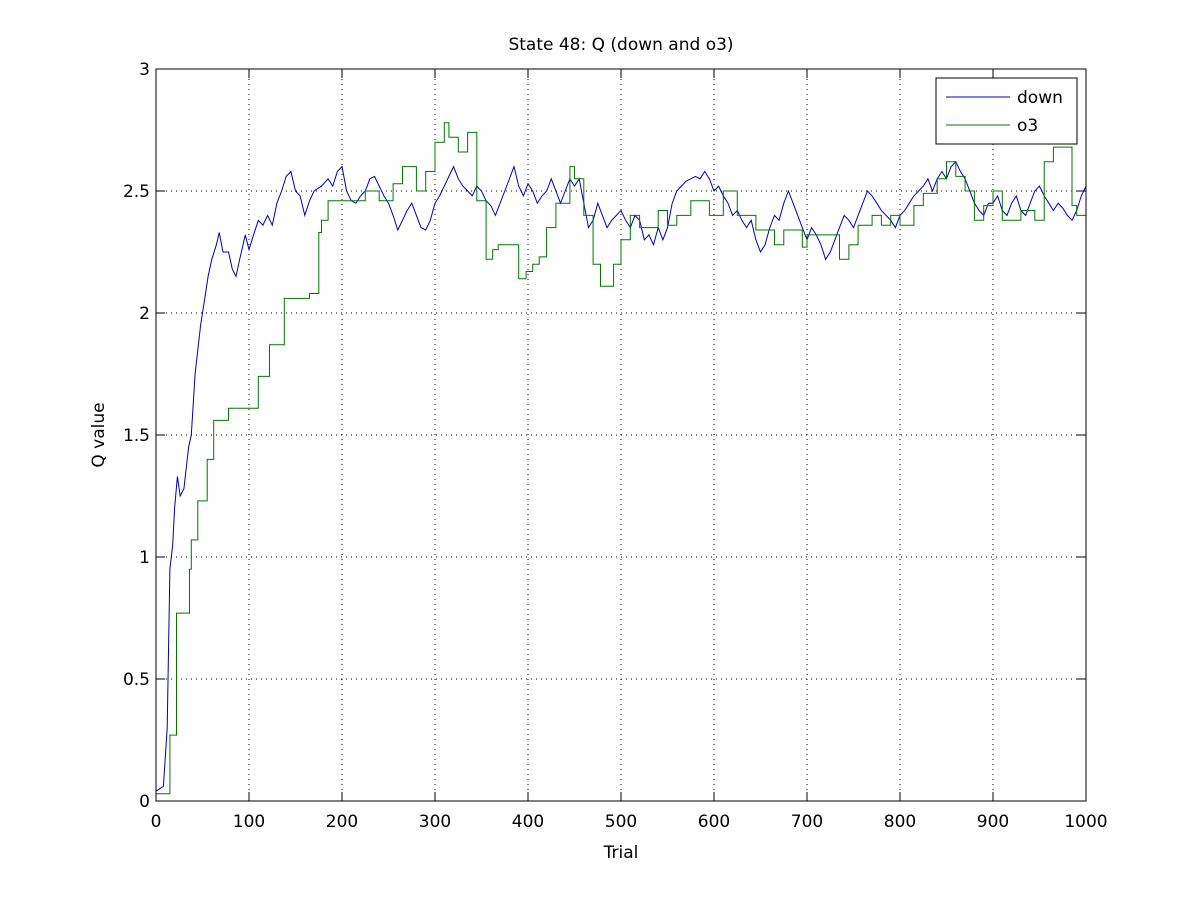 This screenshot has height=900, width=1200. I want to click on legend: down o3, so click(1006, 111).